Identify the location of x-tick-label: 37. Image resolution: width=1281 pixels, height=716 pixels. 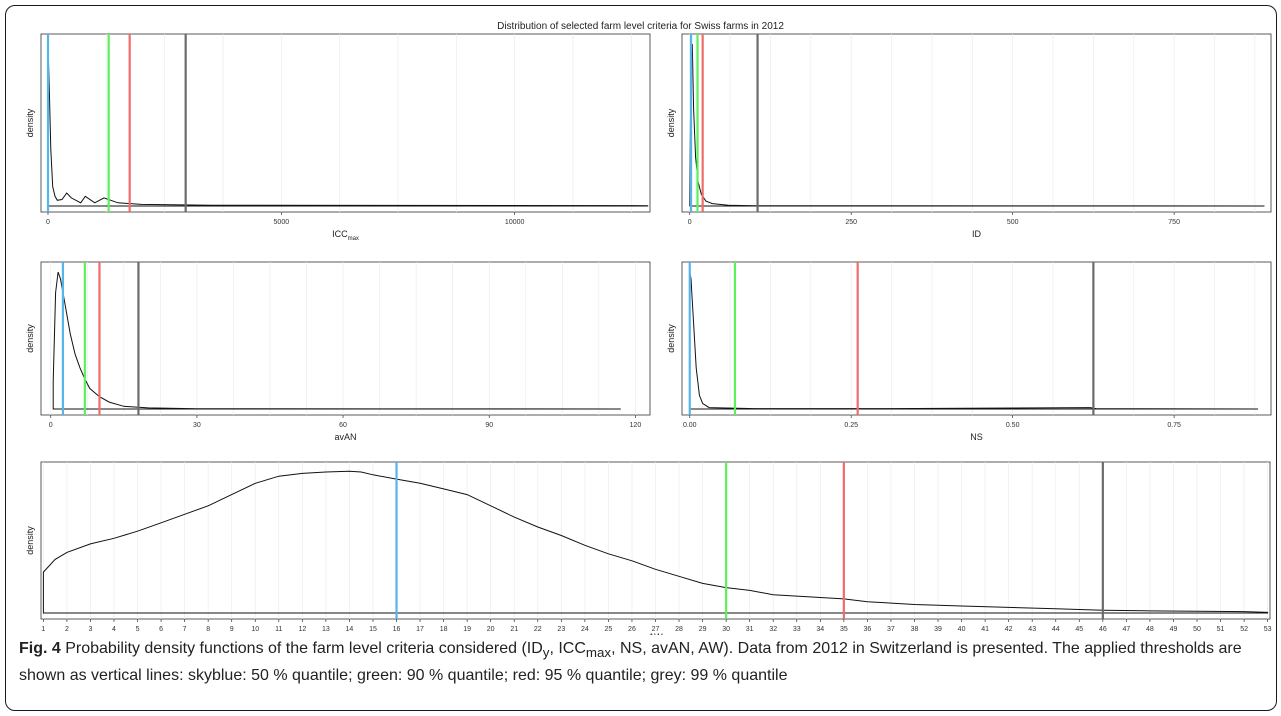
(891, 629).